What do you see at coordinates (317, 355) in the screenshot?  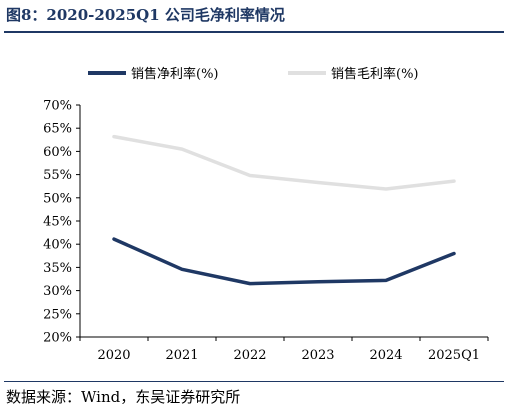 I see `x-tick-label: 2023` at bounding box center [317, 355].